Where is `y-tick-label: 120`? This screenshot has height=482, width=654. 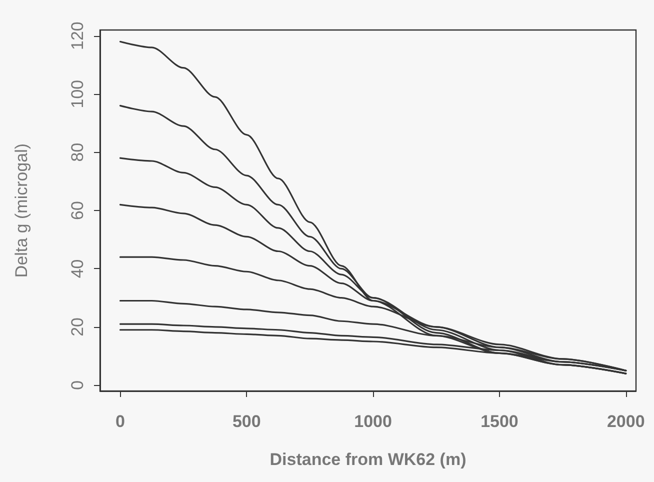 y-tick-label: 120 is located at coordinates (77, 36).